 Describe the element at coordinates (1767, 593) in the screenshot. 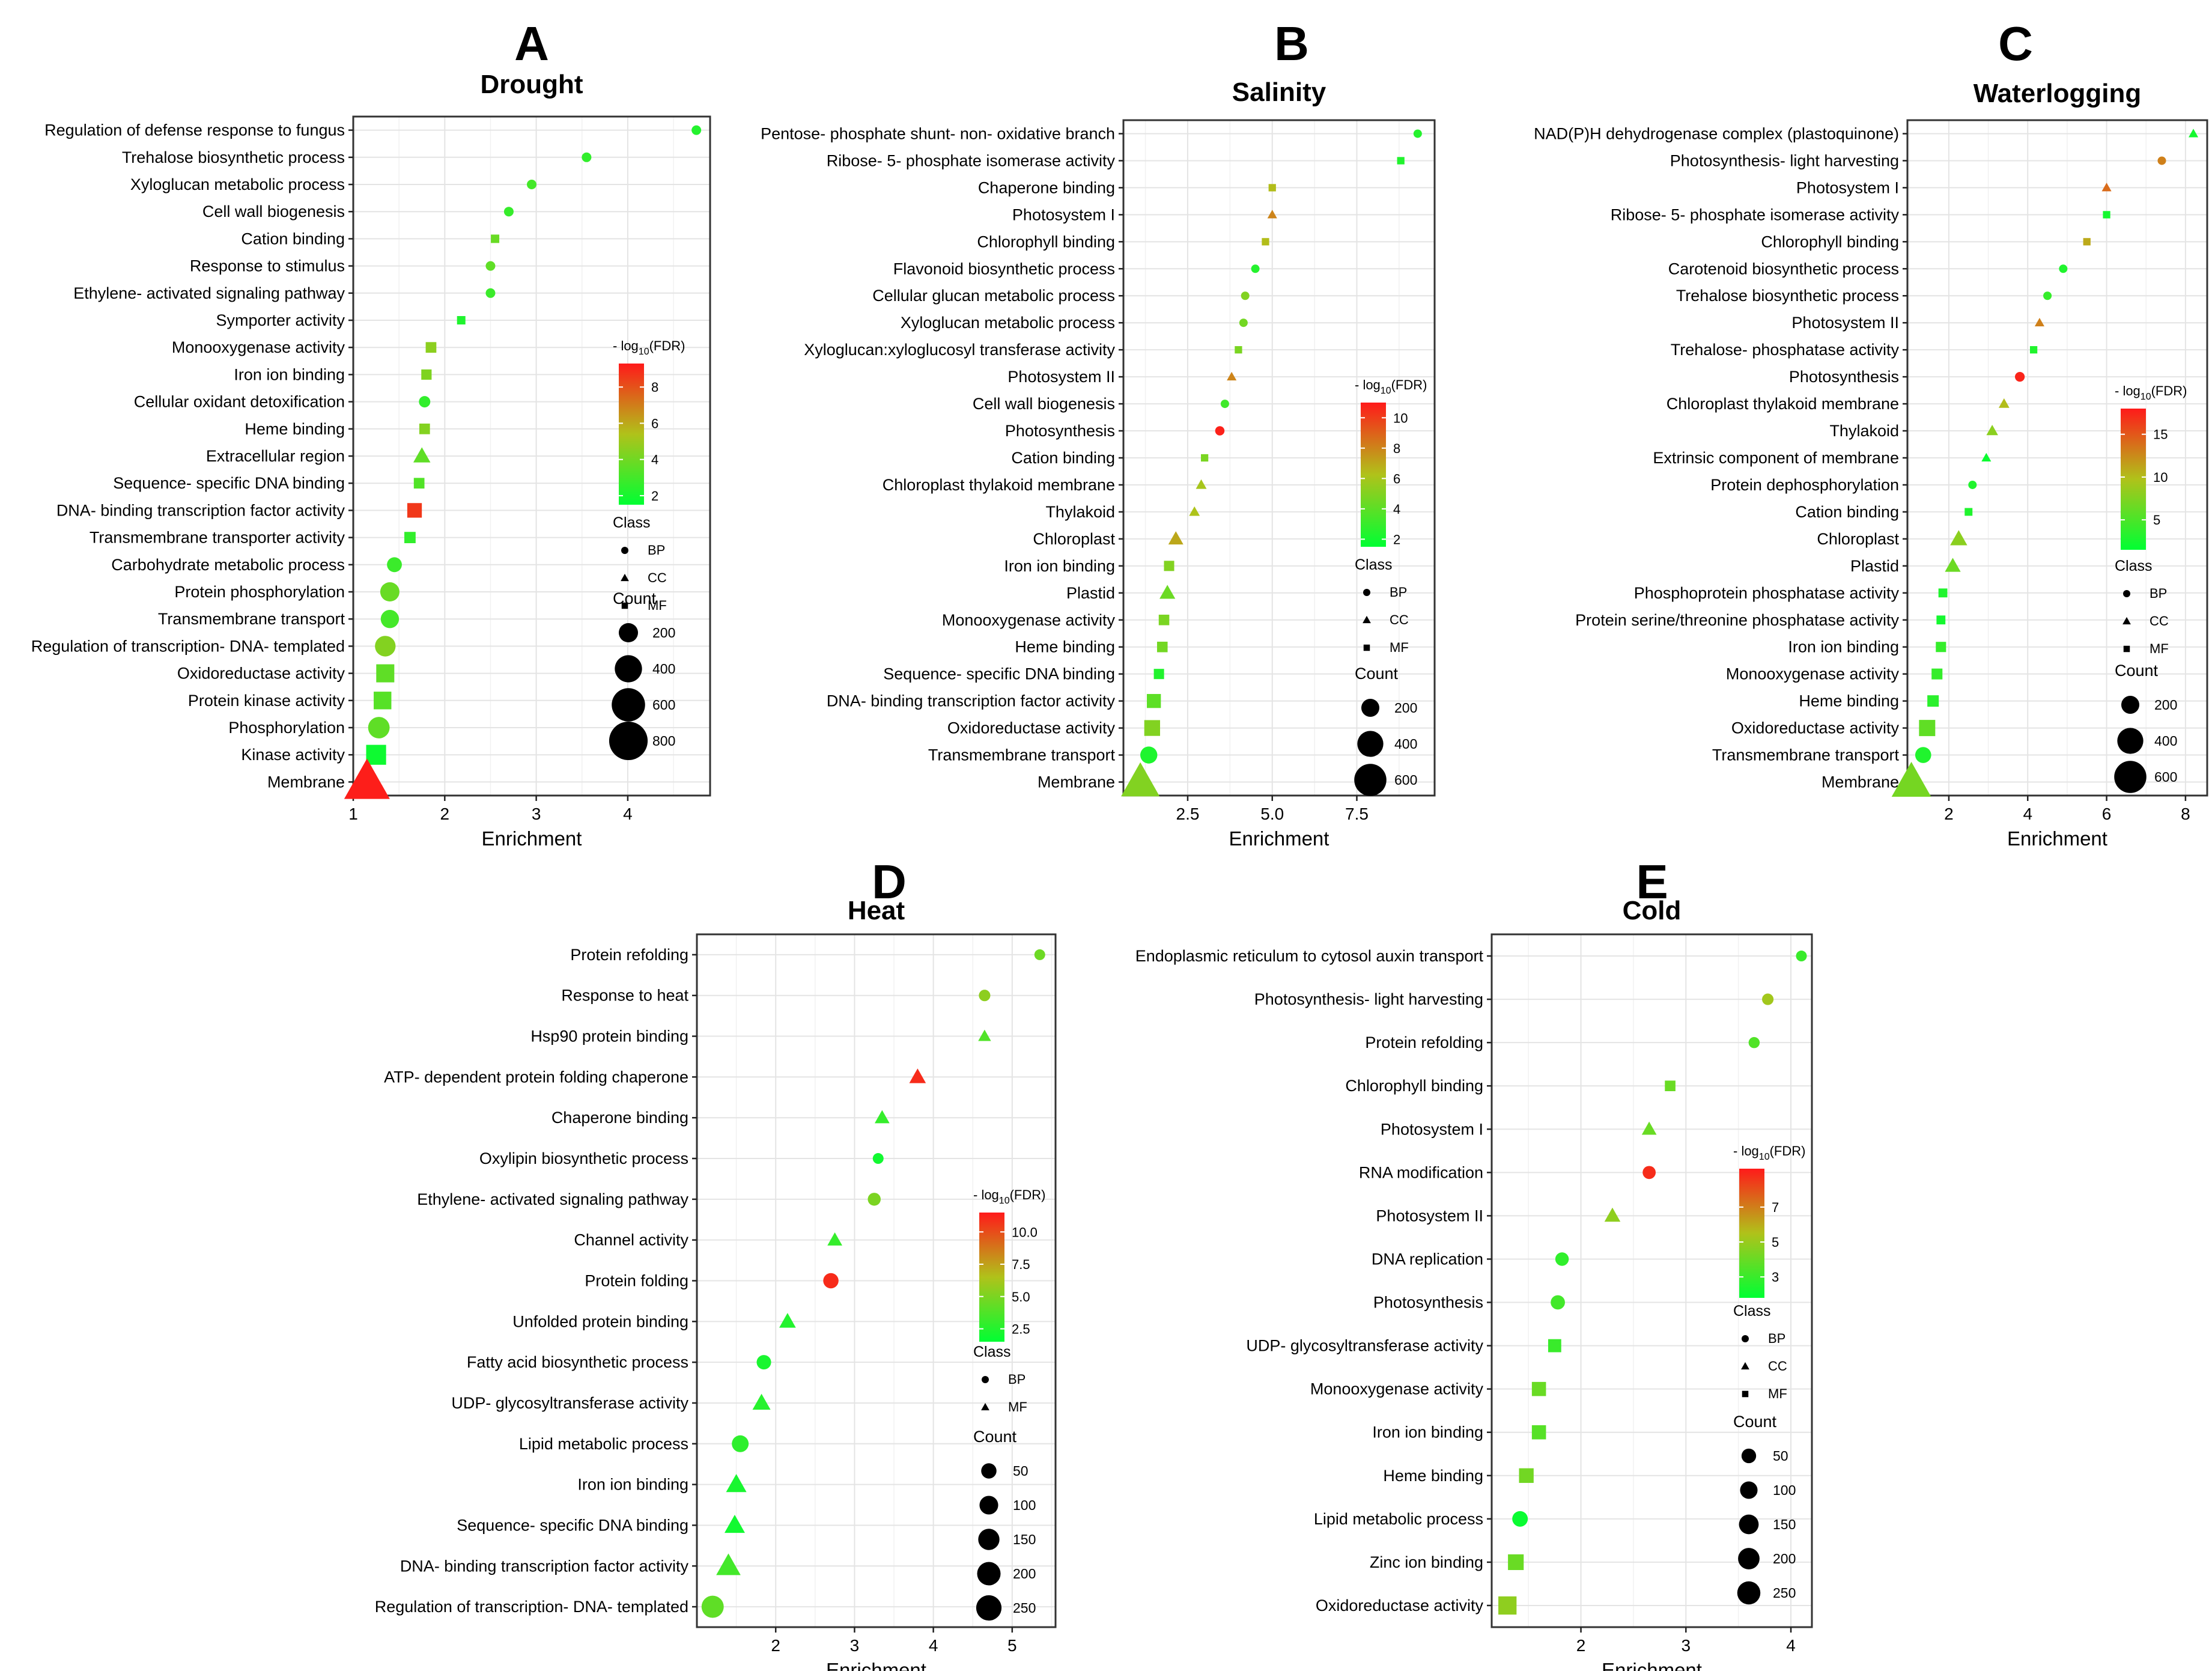

I see `y-tick-label: Phosphoprotein phosphatase activity` at that location.